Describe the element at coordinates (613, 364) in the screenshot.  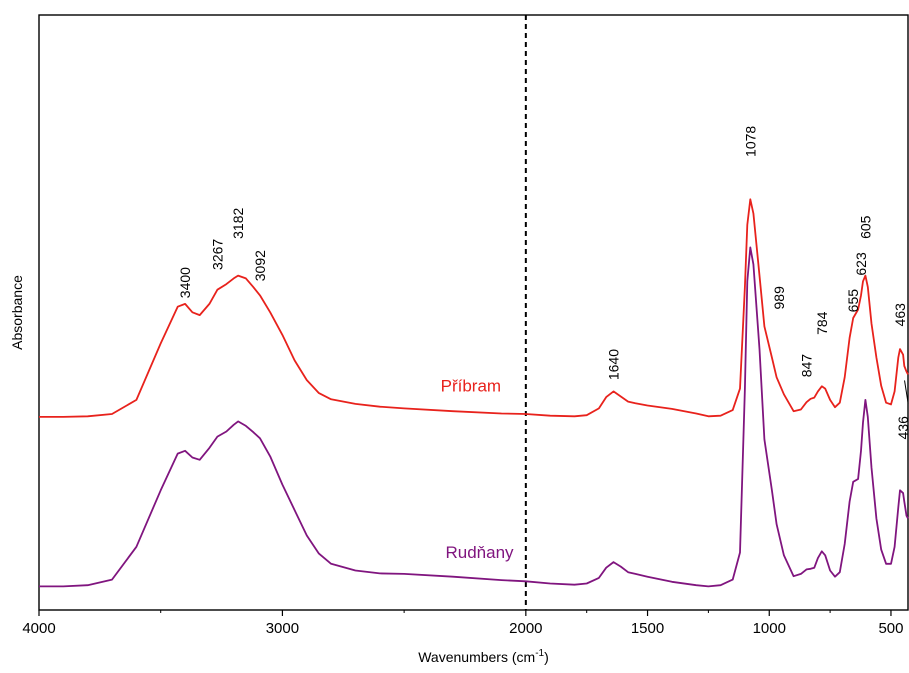
I see `peak-label-1640: 1640` at that location.